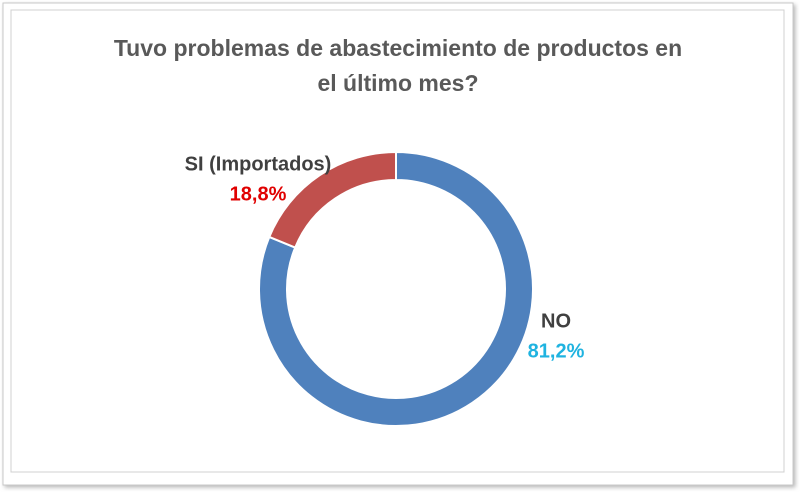  I want to click on value-label: 81,2%, so click(556, 351).